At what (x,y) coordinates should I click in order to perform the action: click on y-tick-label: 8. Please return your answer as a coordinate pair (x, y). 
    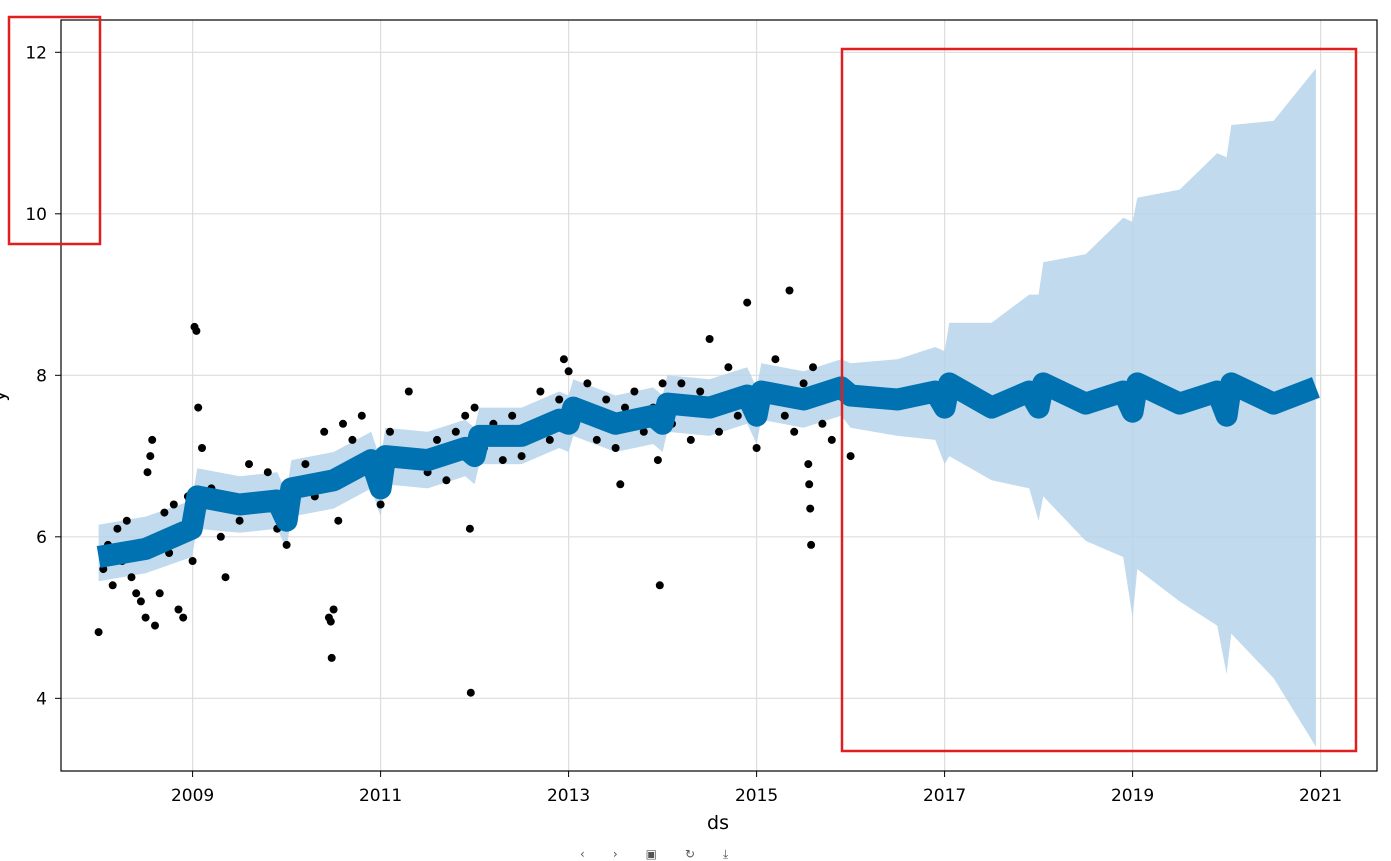
    Looking at the image, I should click on (41, 376).